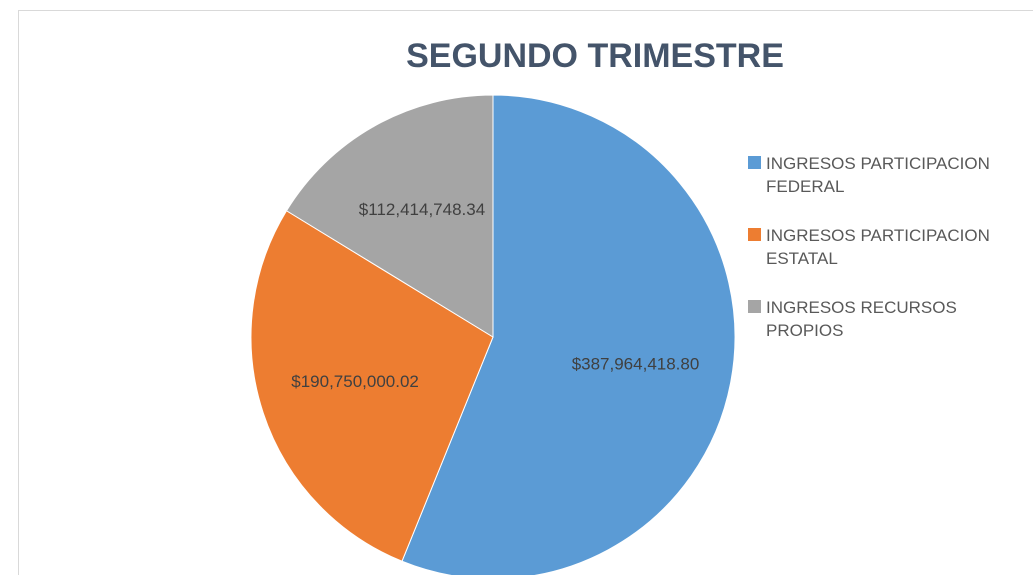  Describe the element at coordinates (878, 247) in the screenshot. I see `legend-label: INGRESOS PARTICIPACION ESTATAL` at that location.